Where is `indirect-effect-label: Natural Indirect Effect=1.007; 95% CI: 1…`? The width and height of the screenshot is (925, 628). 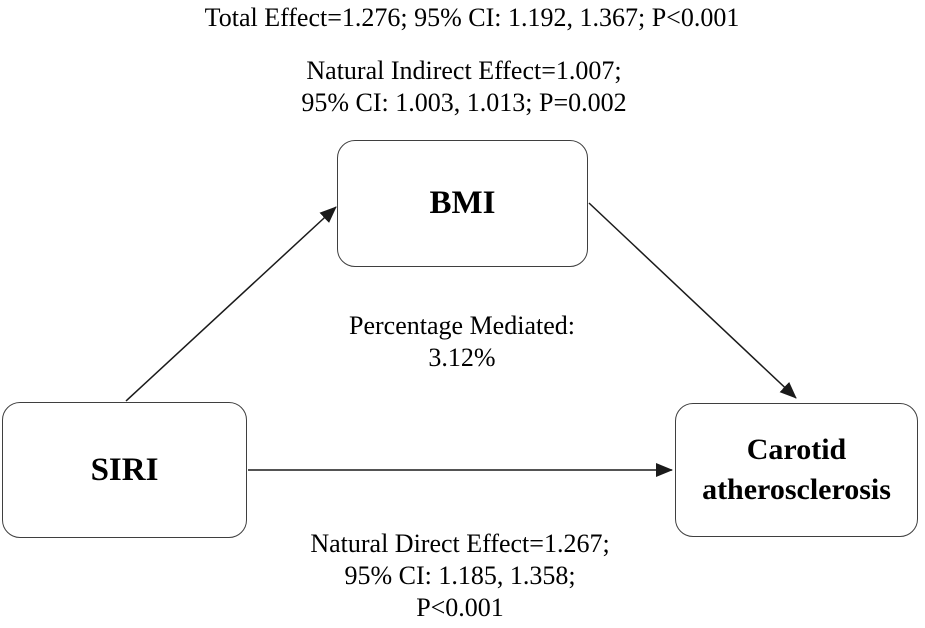 indirect-effect-label: Natural Indirect Effect=1.007; 95% CI: 1… is located at coordinates (463, 87).